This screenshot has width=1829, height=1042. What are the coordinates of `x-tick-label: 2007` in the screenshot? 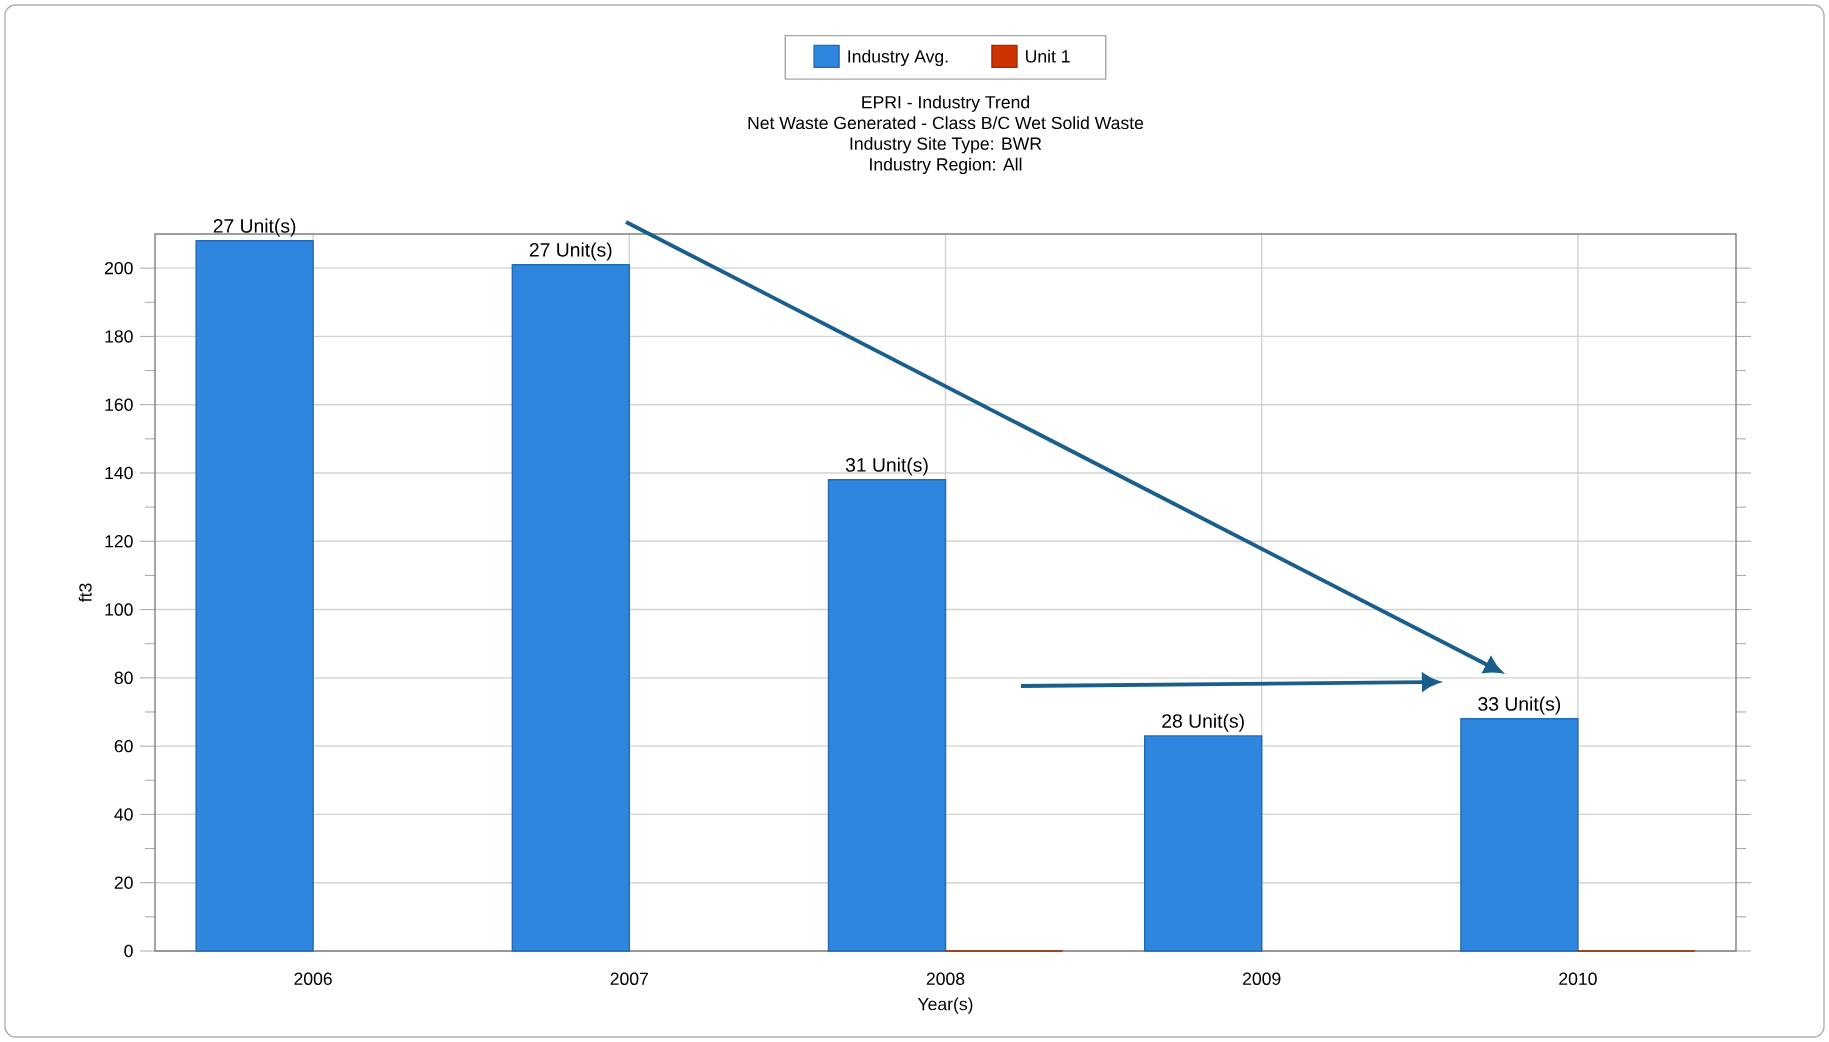 It's located at (629, 978).